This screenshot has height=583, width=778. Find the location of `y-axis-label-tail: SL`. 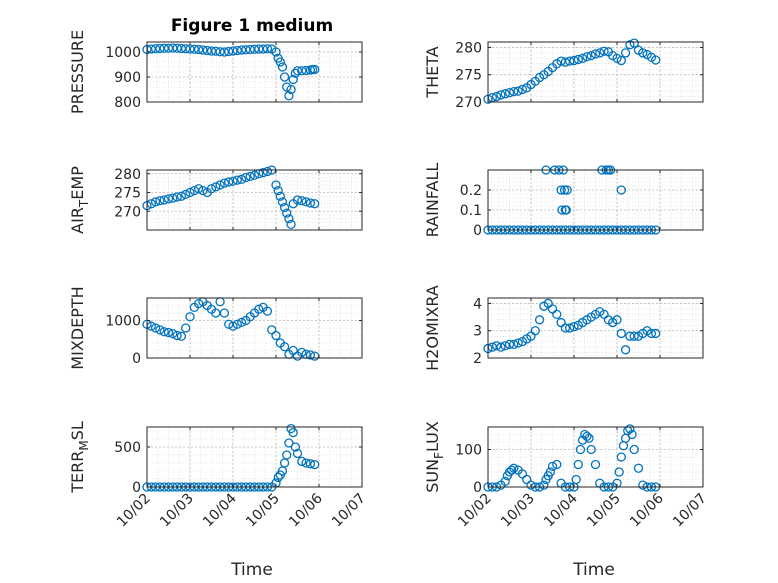

y-axis-label-tail: SL is located at coordinates (77, 430).